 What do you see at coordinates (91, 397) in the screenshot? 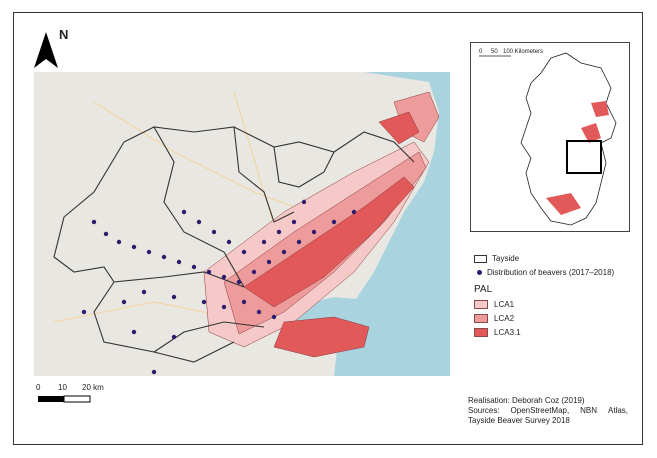
I see `scale-bar: 0 10 20 km` at bounding box center [91, 397].